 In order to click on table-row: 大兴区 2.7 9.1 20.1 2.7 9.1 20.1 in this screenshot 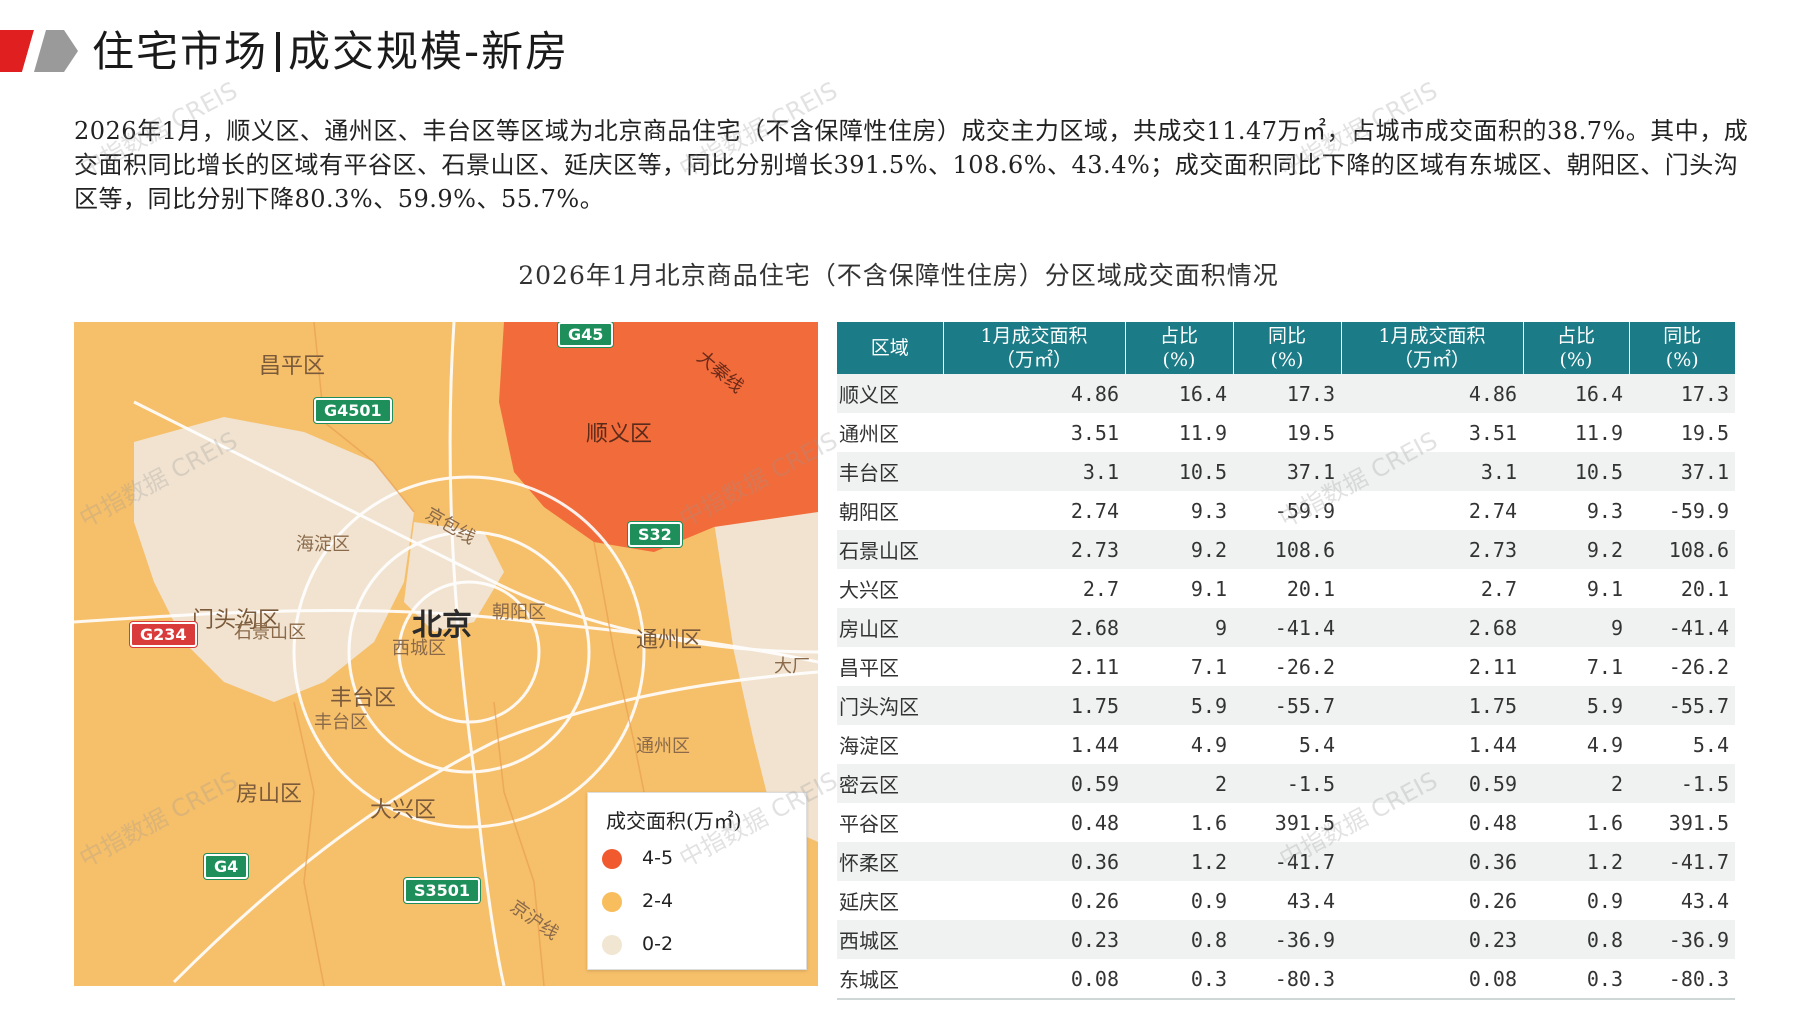, I will do `click(1286, 588)`.